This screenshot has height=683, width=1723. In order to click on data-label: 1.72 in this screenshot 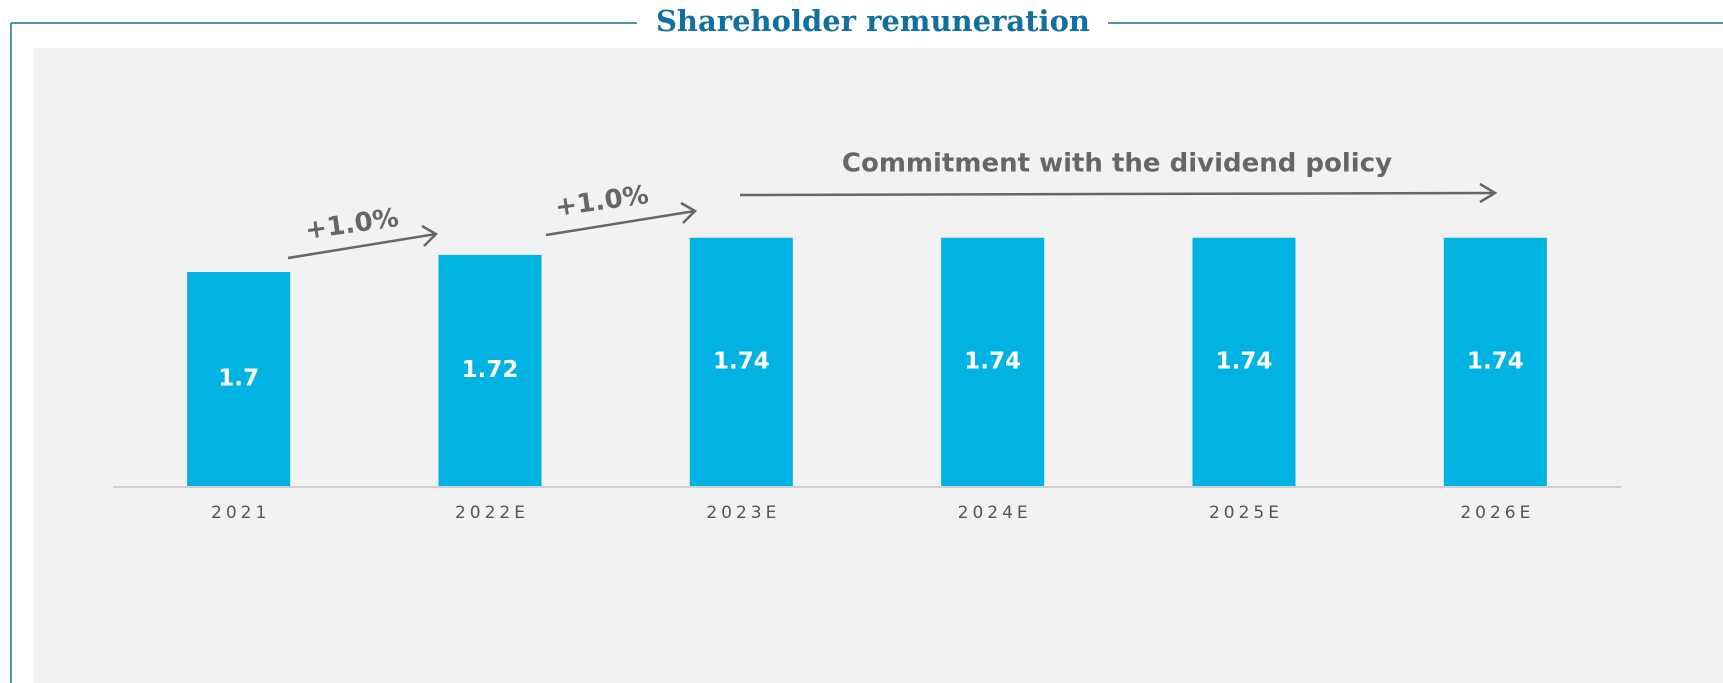, I will do `click(490, 370)`.